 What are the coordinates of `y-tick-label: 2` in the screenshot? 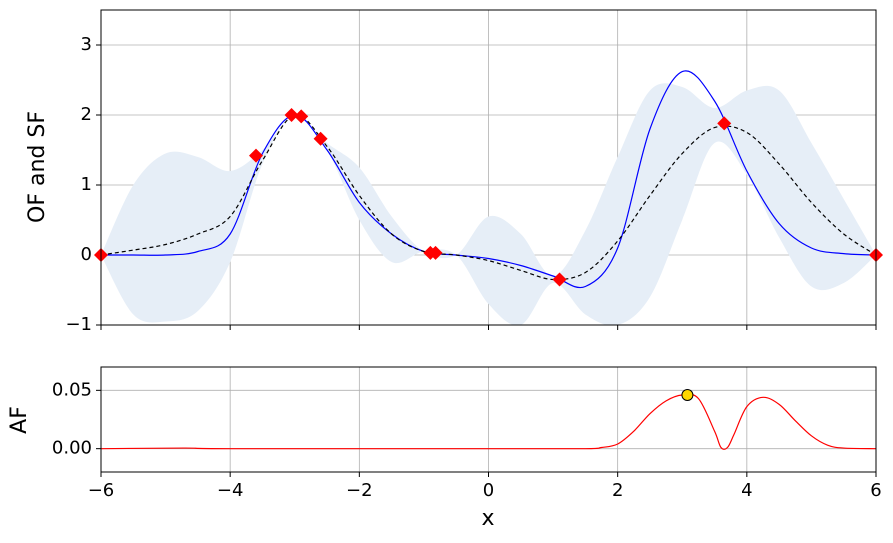 It's located at (86, 114).